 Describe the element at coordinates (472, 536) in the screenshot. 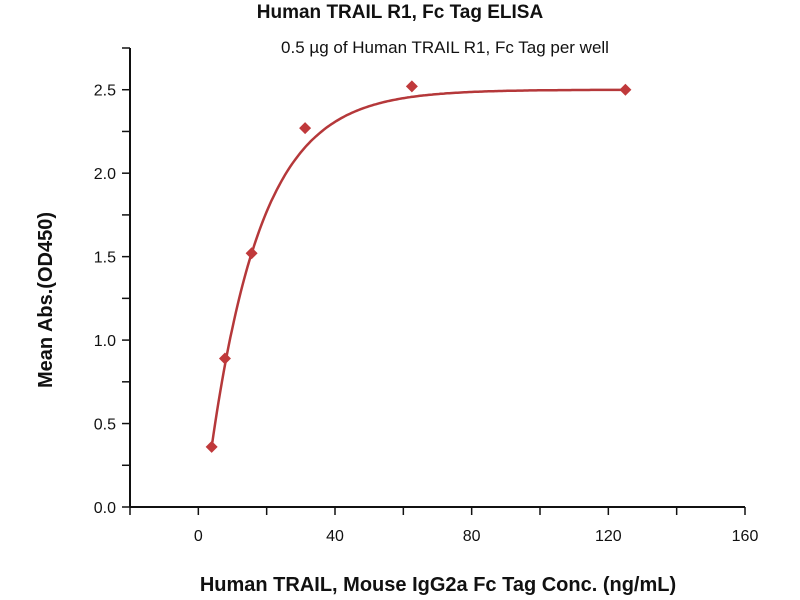

I see `x-tick-label: 80` at that location.